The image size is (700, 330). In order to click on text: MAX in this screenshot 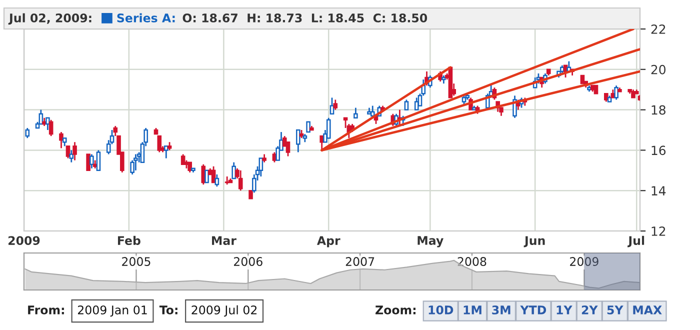, I will do `click(647, 310)`.